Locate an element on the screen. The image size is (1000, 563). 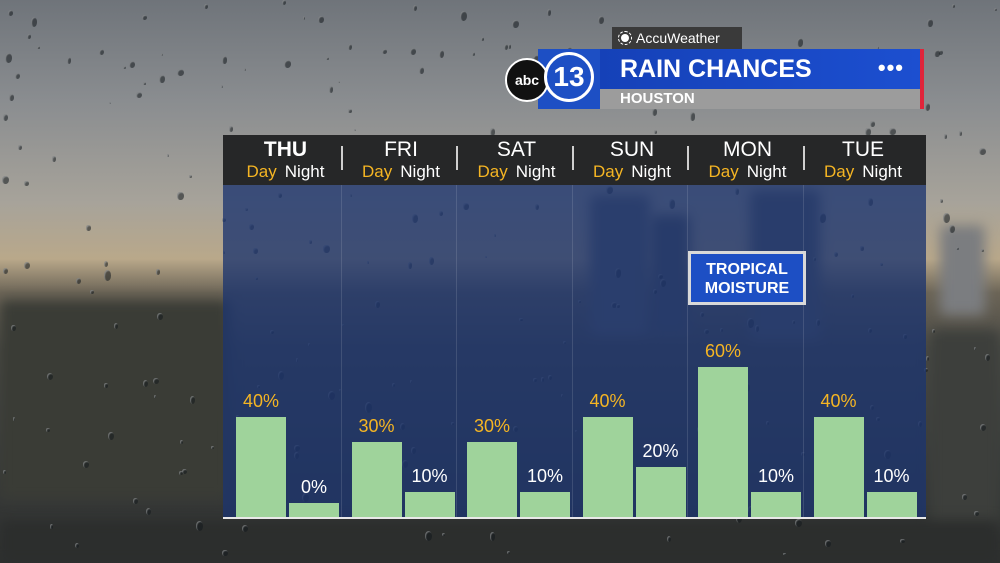
sponsor-label: AccuWeather is located at coordinates (678, 38).